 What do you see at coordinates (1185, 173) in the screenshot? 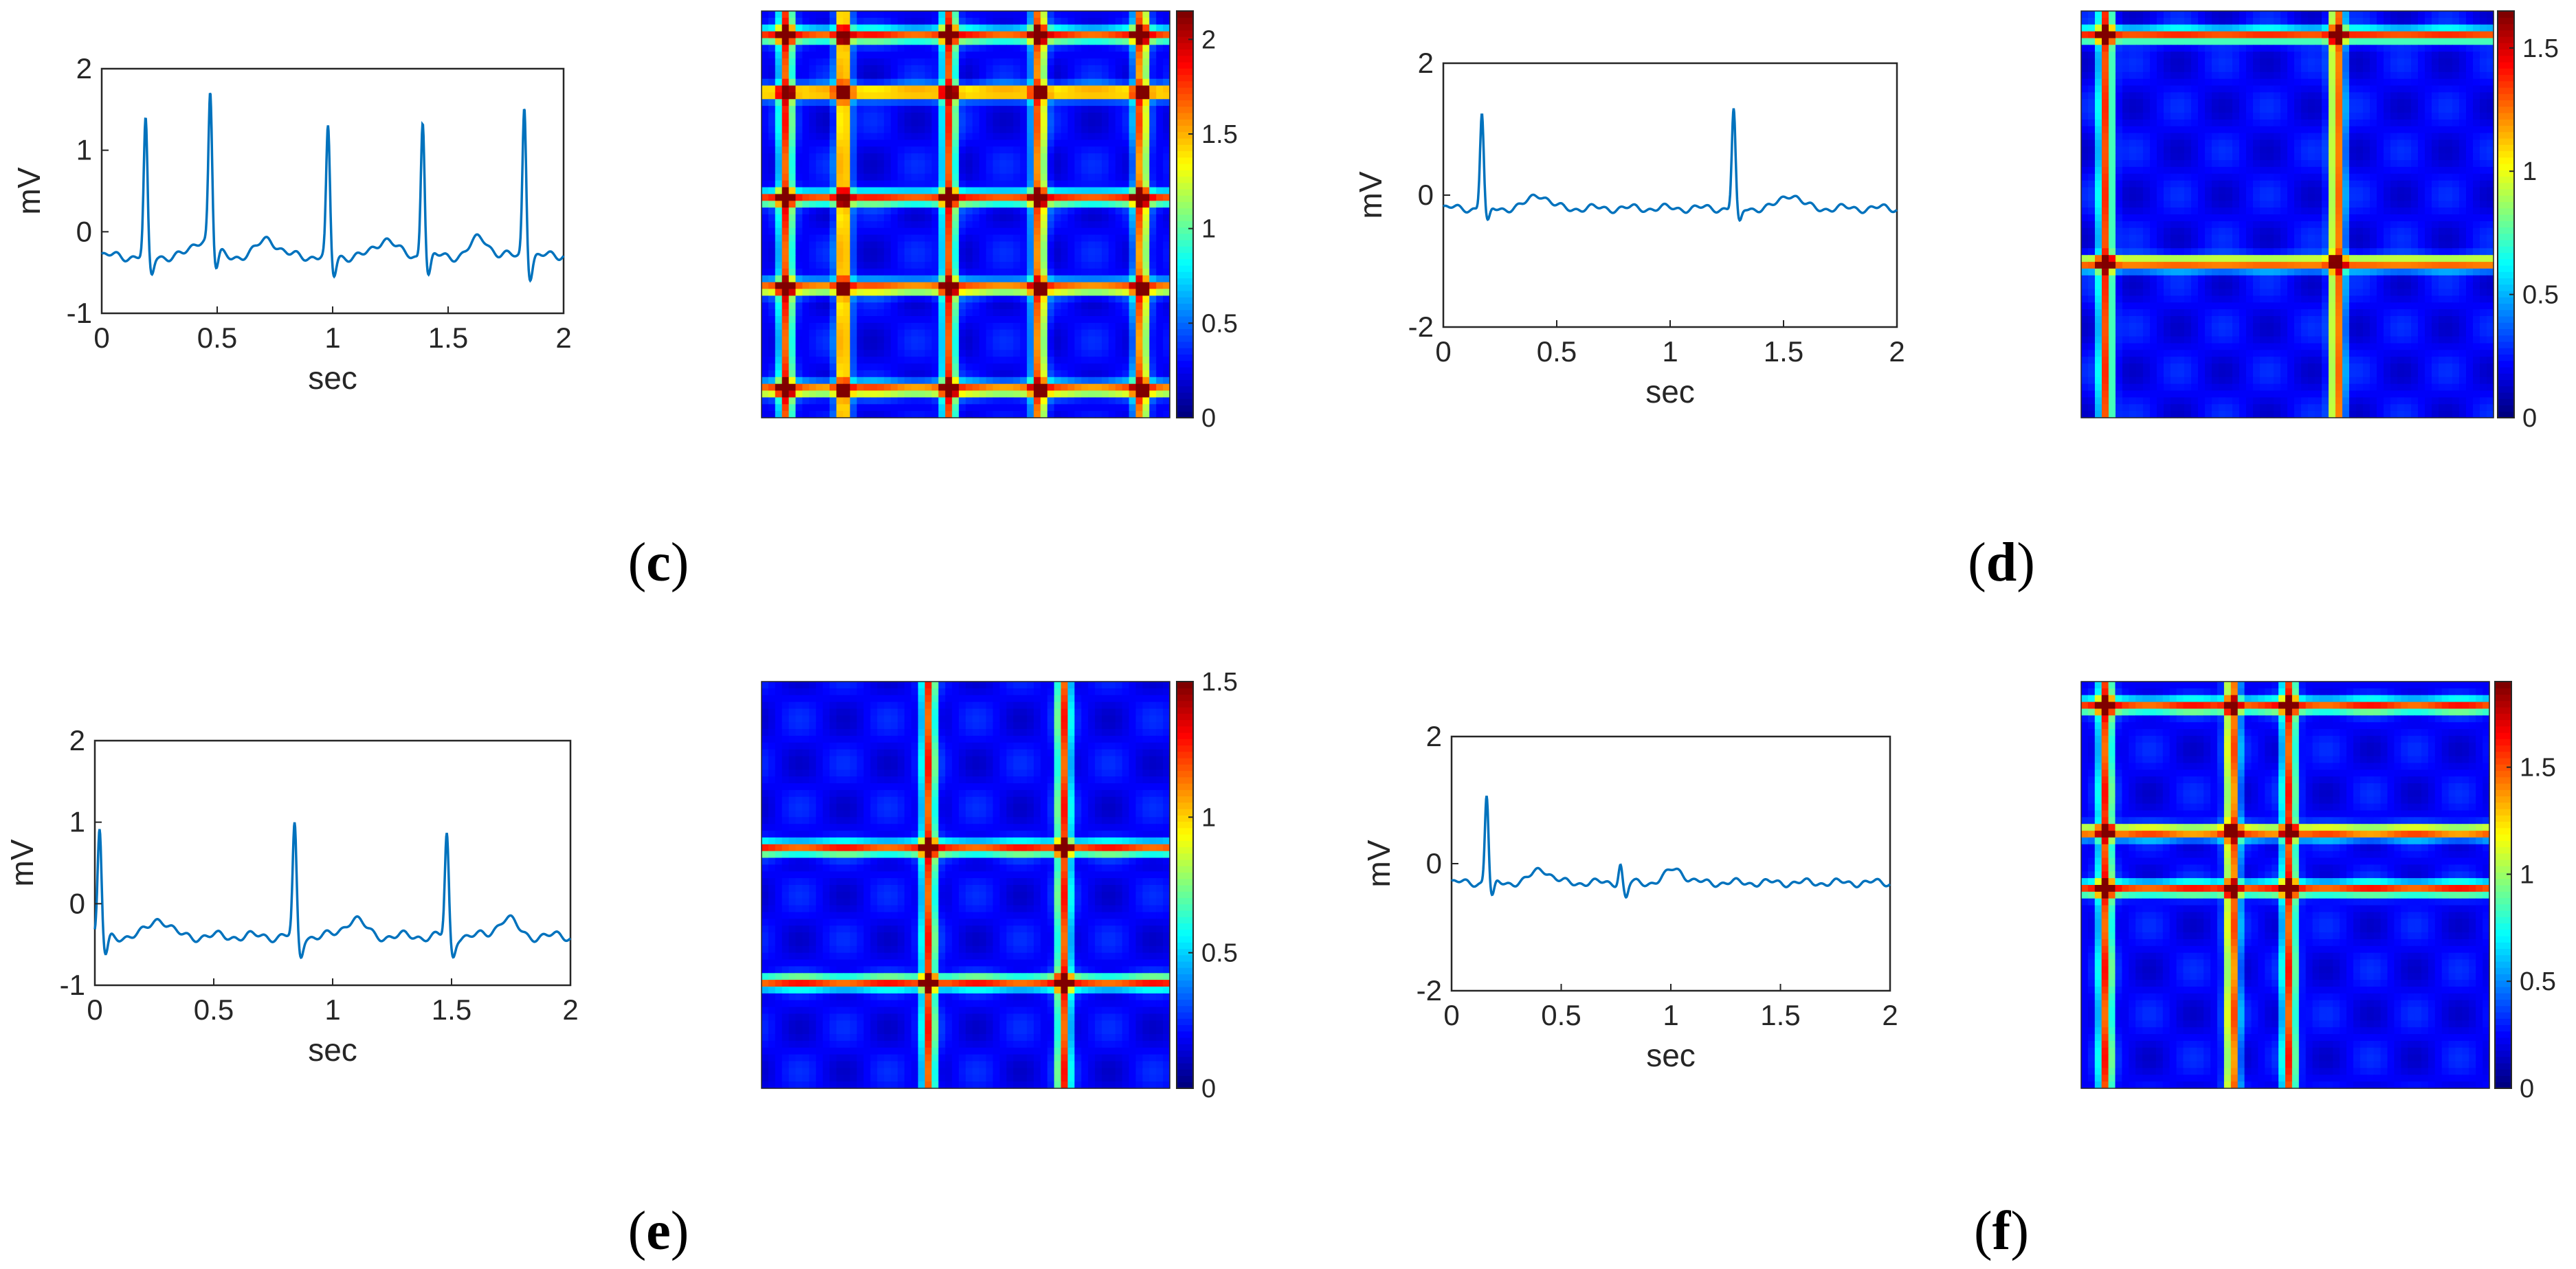
I see `colorbar-segment` at bounding box center [1185, 173].